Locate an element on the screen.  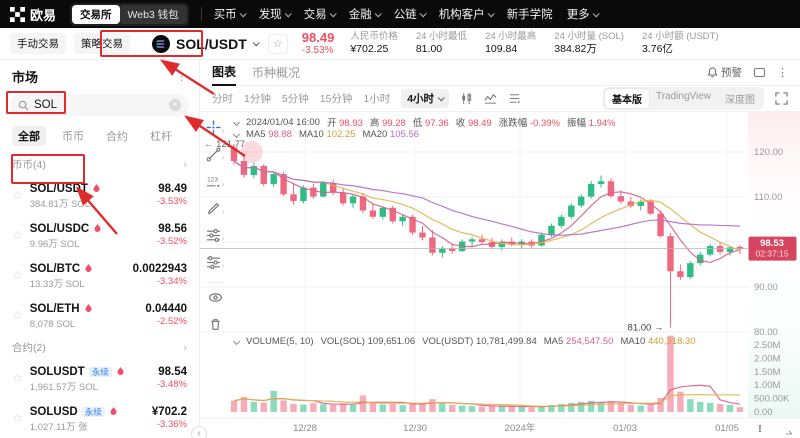
trade-mode-手动交易: 手动交易 is located at coordinates (38, 43).